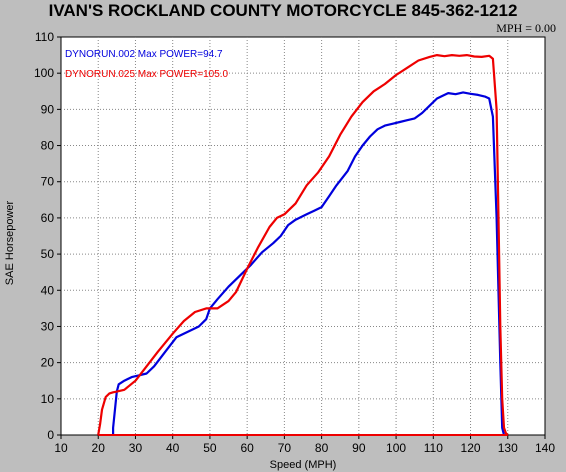 Image resolution: width=566 pixels, height=472 pixels. Describe the element at coordinates (144, 54) in the screenshot. I see `legend-entry-1: DYNORUN.002 Max POWER=94.7` at that location.